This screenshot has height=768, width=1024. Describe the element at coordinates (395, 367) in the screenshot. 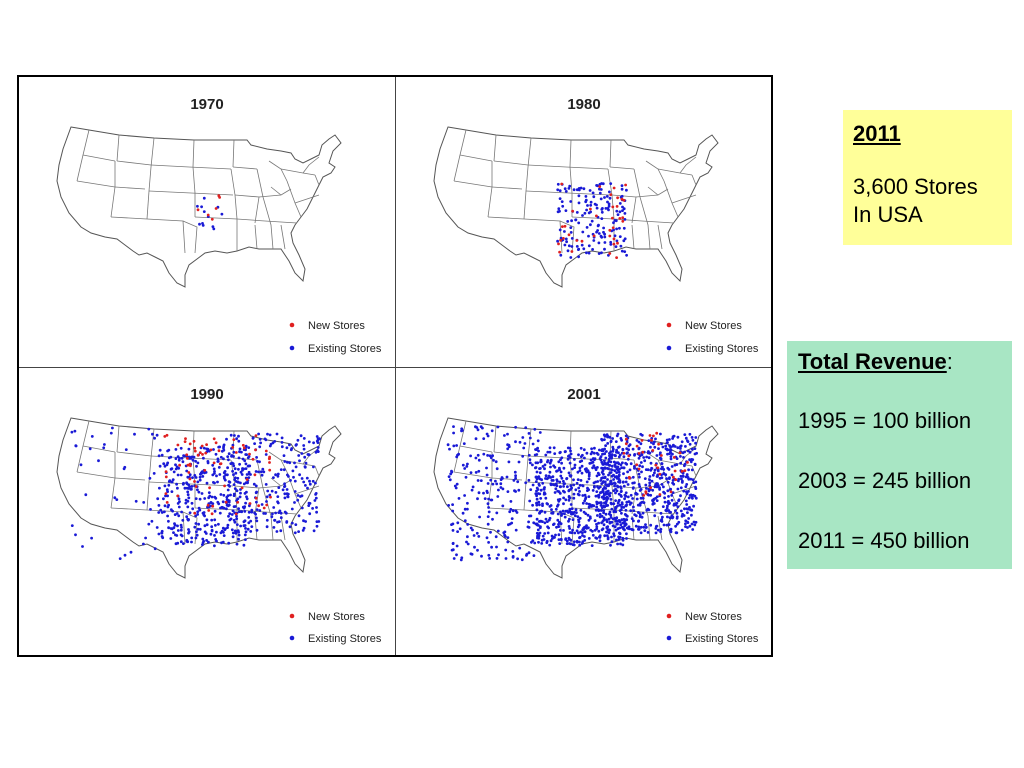

I see `panel-divider-horizontal` at that location.